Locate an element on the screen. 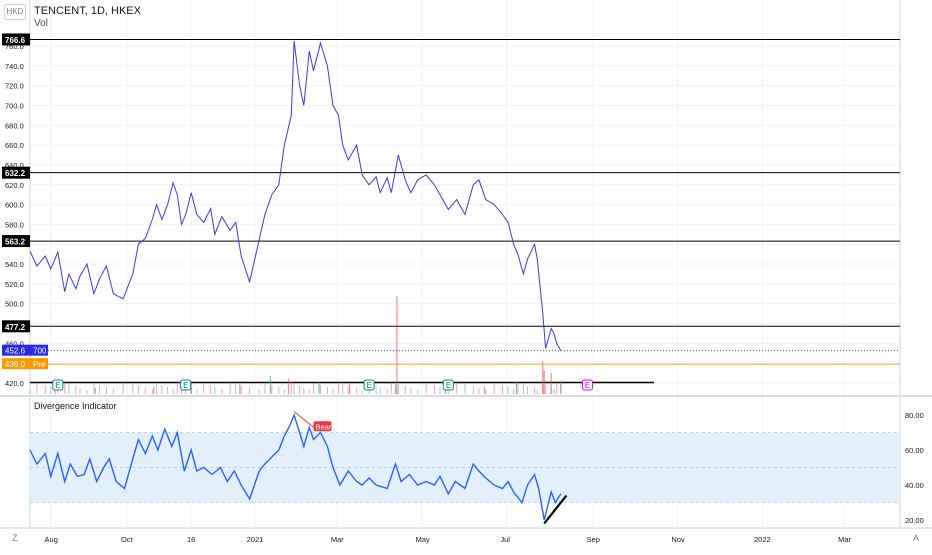 This screenshot has height=555, width=932. time-tick-label: Oct is located at coordinates (127, 539).